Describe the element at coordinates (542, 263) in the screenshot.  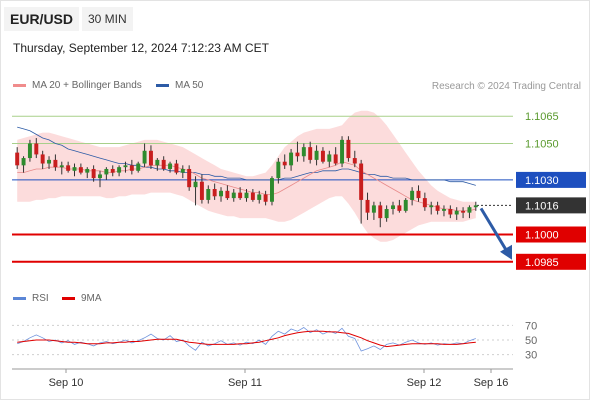
I see `level-label: 1.0985` at that location.